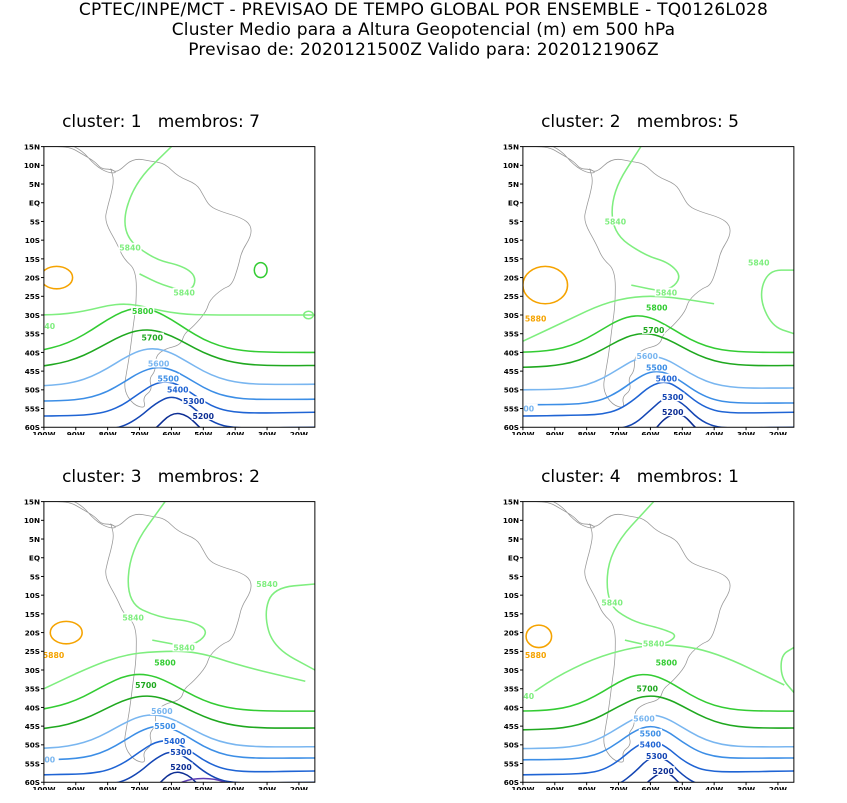  Describe the element at coordinates (32, 390) in the screenshot. I see `lat-tick-label: 50S` at that location.